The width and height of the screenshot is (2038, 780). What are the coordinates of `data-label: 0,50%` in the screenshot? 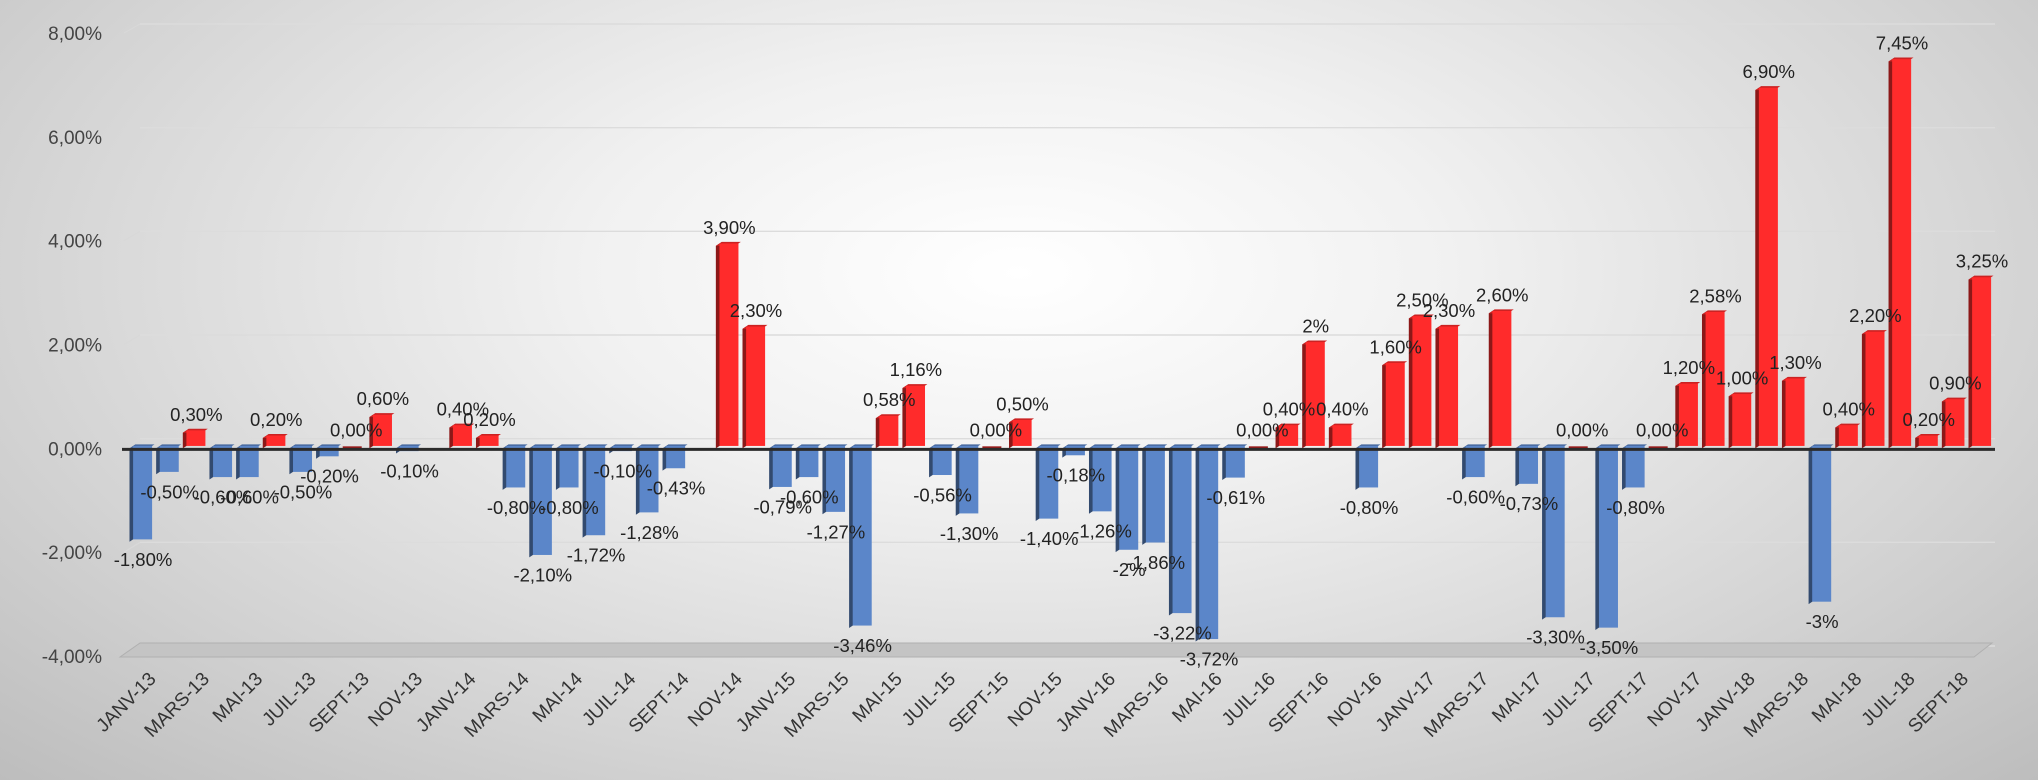 It's located at (1022, 403).